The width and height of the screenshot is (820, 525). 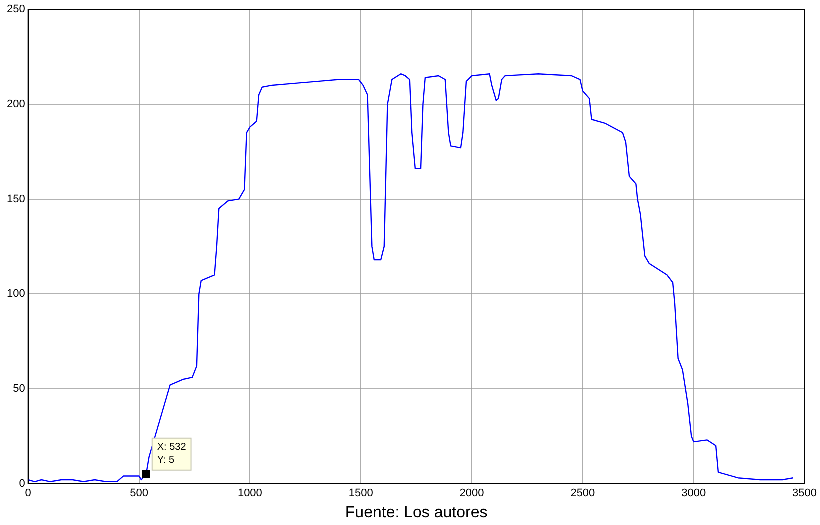 I want to click on x-tick-label: 1500, so click(x=361, y=493).